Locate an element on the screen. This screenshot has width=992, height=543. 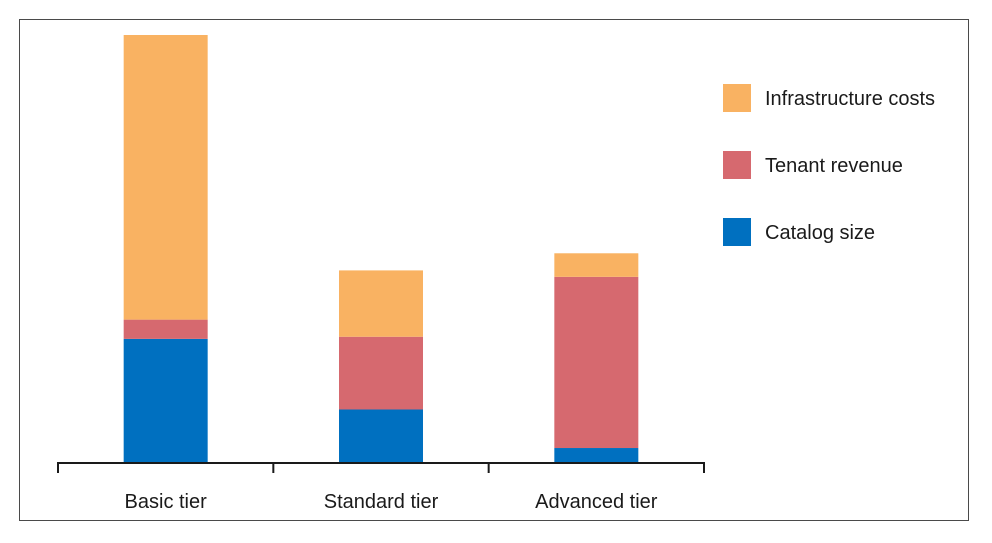
bar-standard-tier-catalog-size is located at coordinates (381, 436).